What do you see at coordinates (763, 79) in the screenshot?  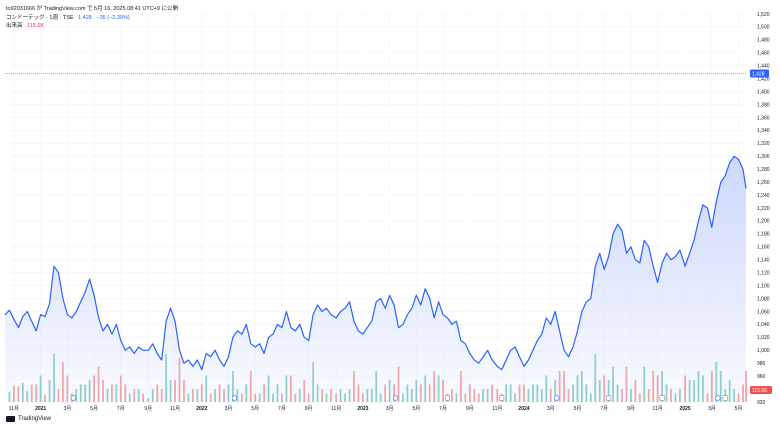 I see `y-tick-label: 1,420` at bounding box center [763, 79].